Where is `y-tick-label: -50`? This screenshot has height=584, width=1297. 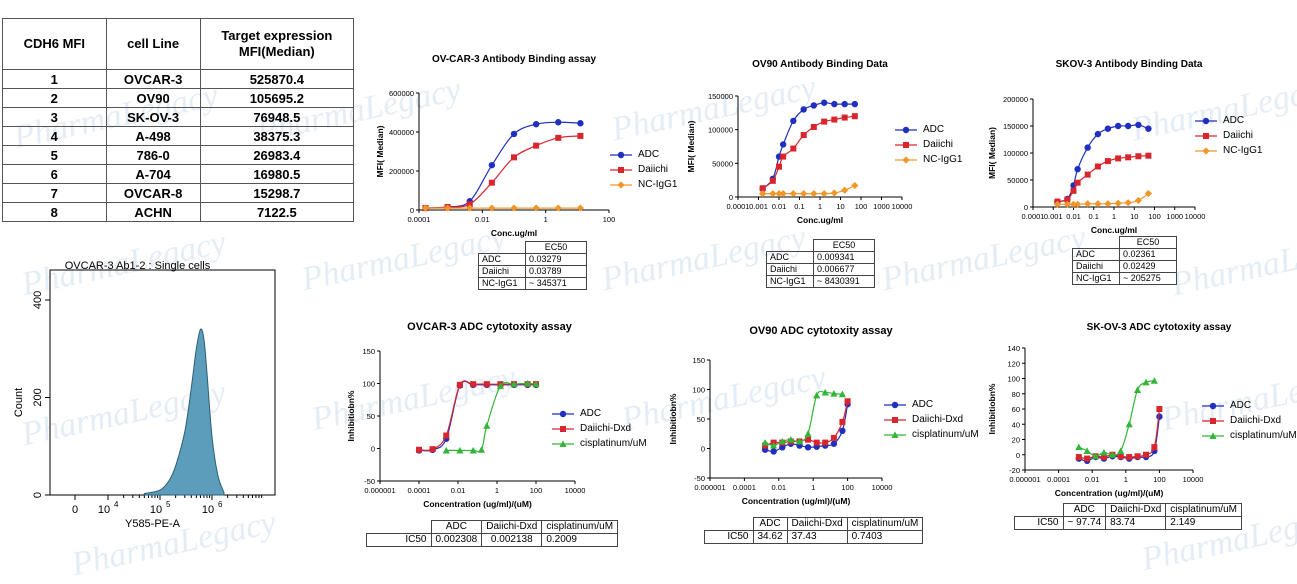 y-tick-label: -50 is located at coordinates (699, 478).